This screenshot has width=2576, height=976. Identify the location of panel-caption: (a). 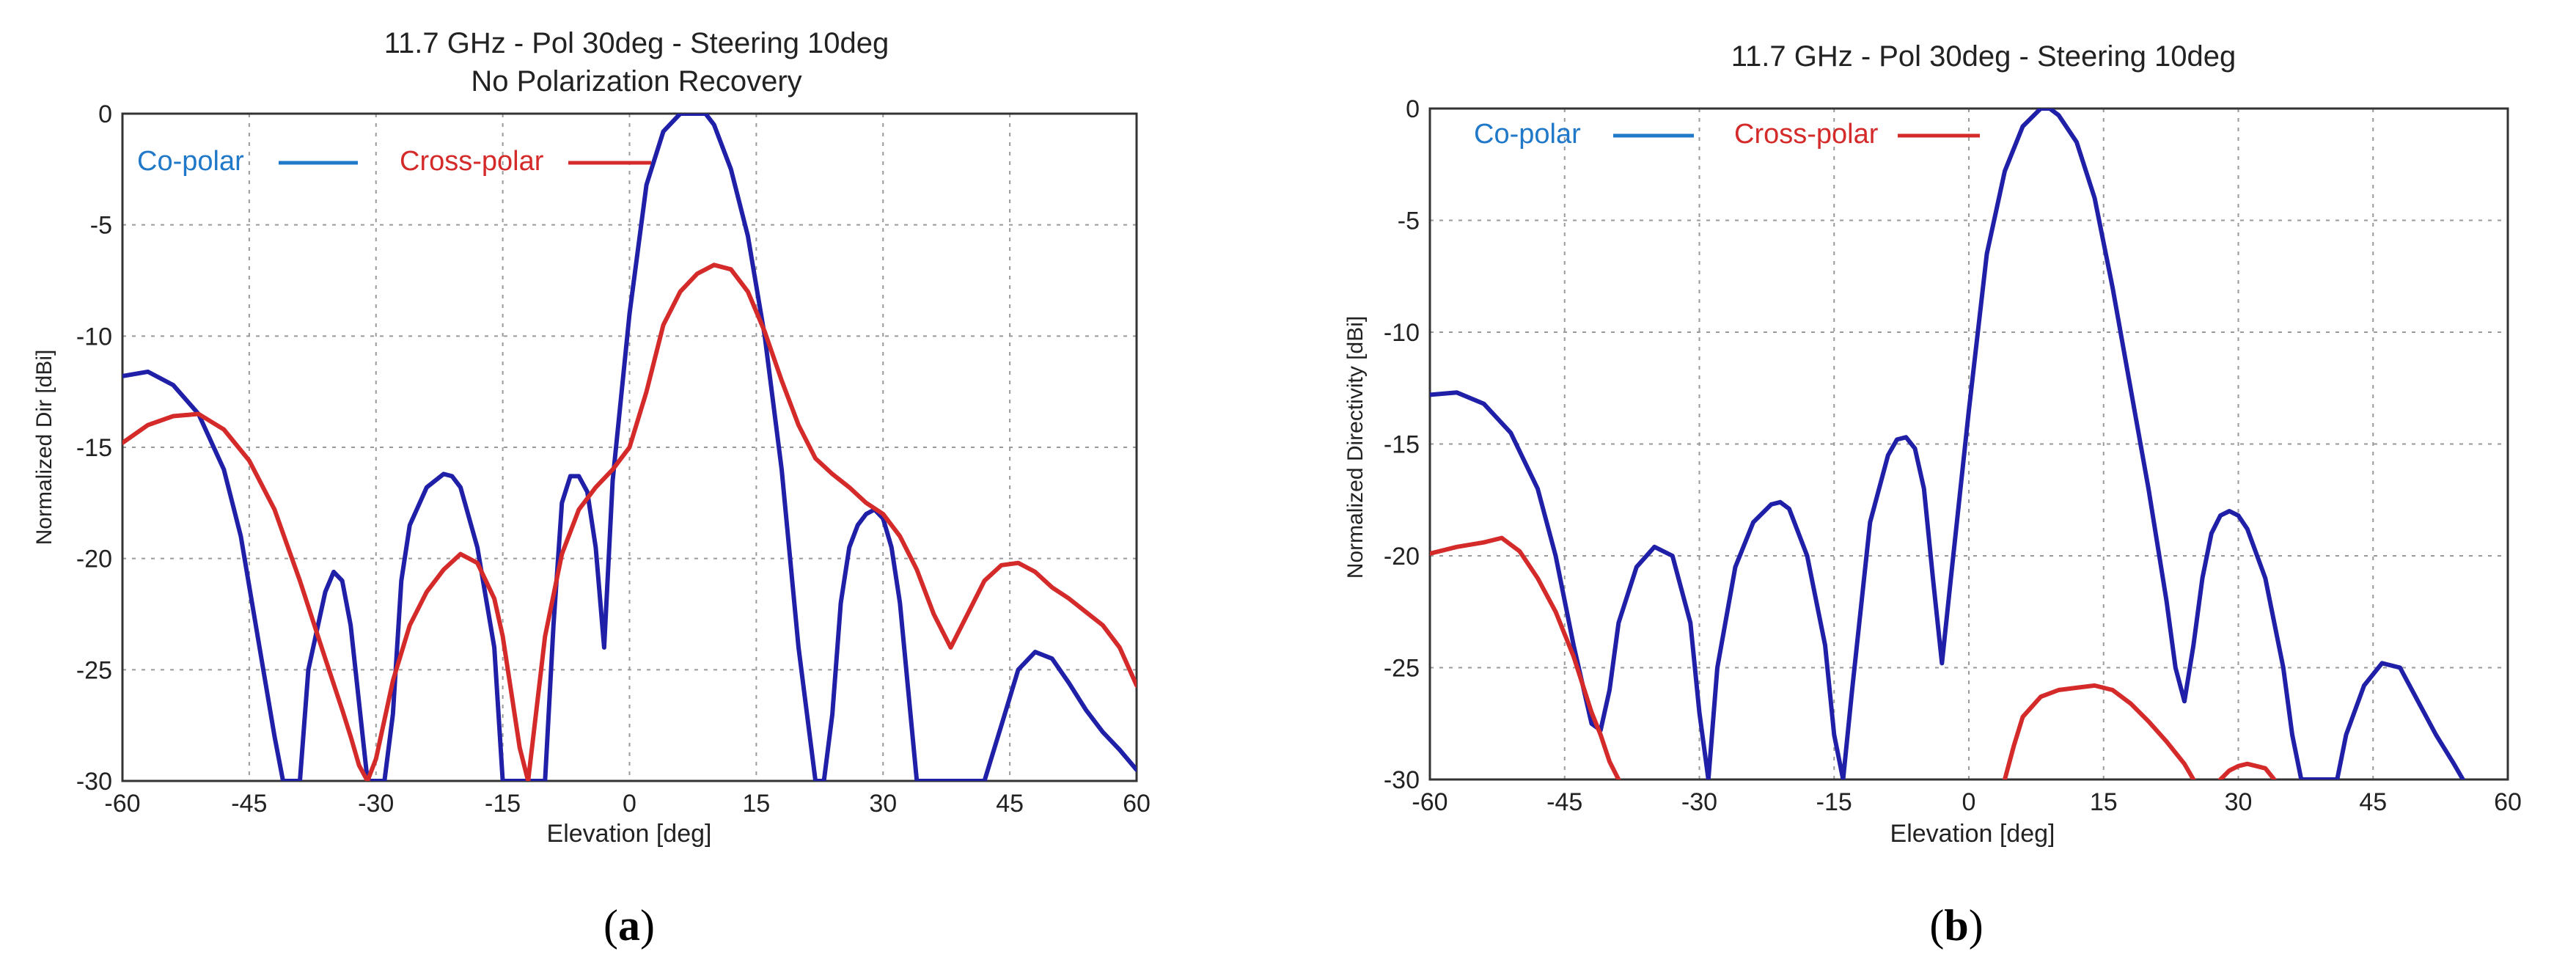
(629, 925).